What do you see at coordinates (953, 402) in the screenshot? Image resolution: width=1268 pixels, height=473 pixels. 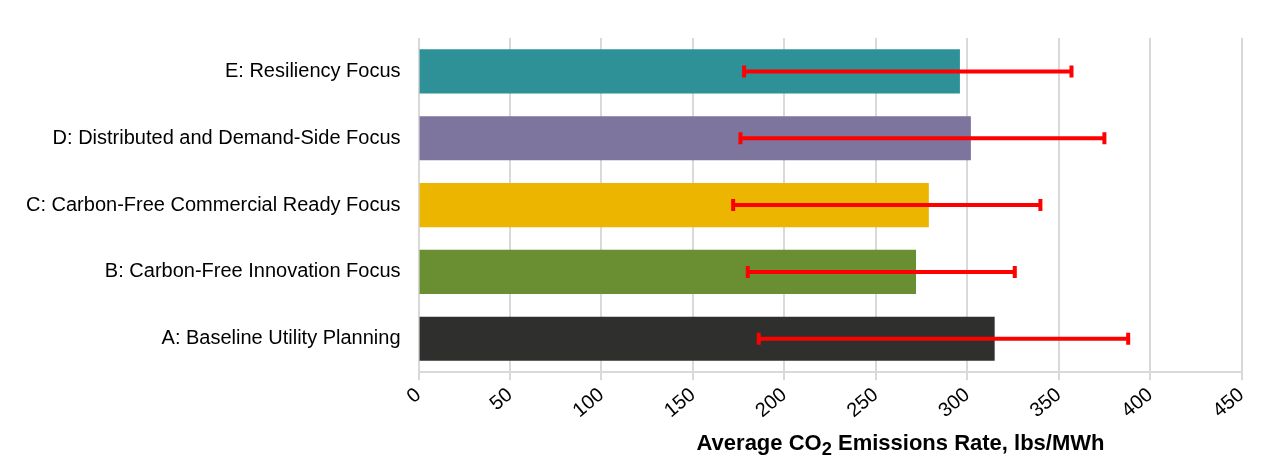 I see `x-tick-label: 300` at bounding box center [953, 402].